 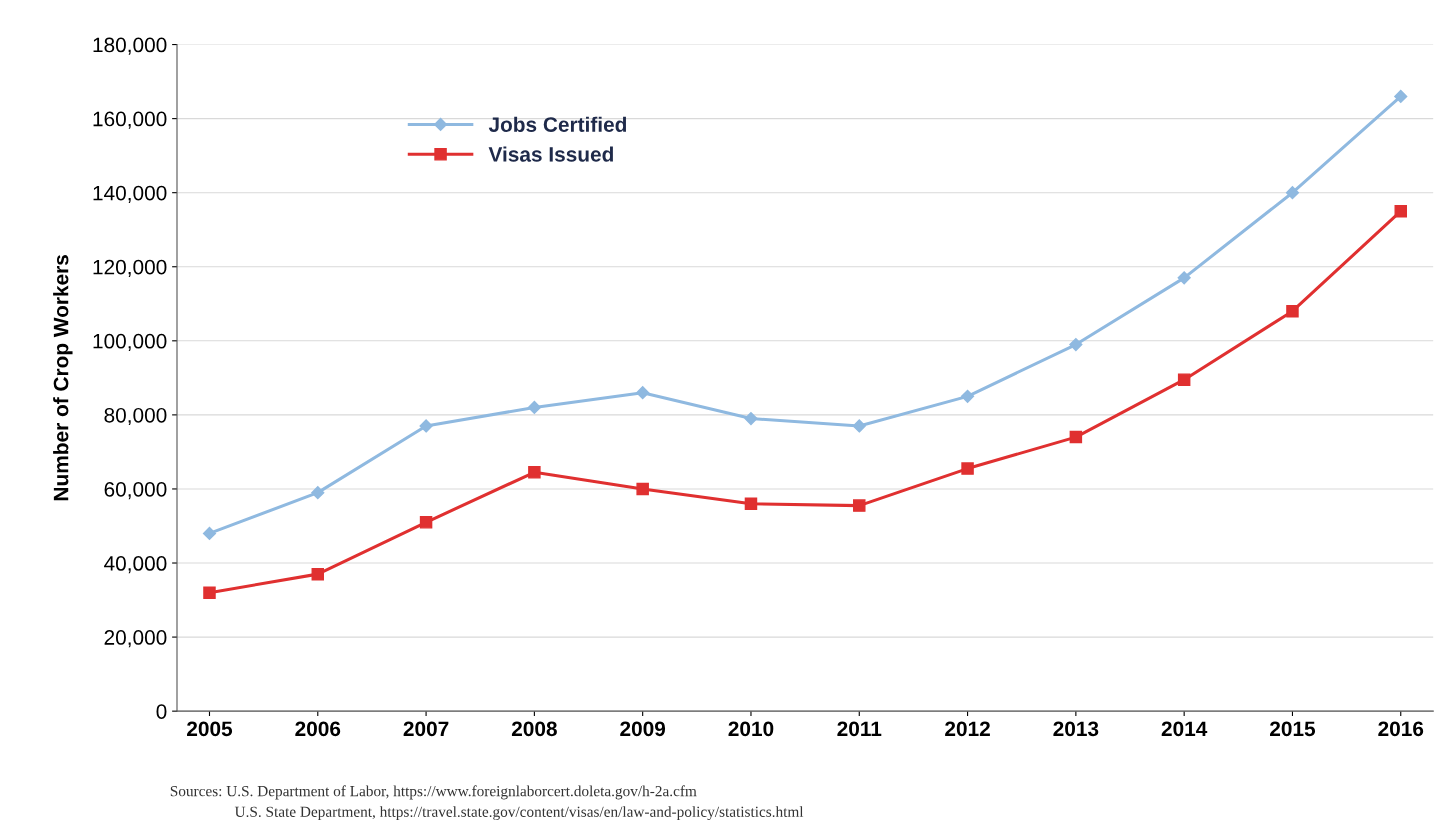 I want to click on x-tick-label: 2008, so click(x=534, y=729).